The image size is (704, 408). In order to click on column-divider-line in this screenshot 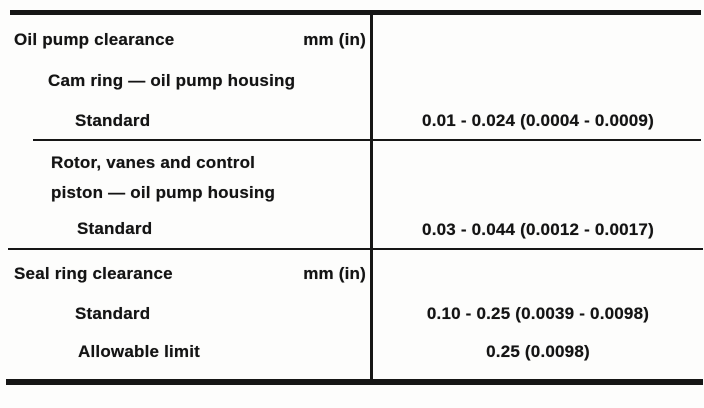, I will do `click(371, 196)`.